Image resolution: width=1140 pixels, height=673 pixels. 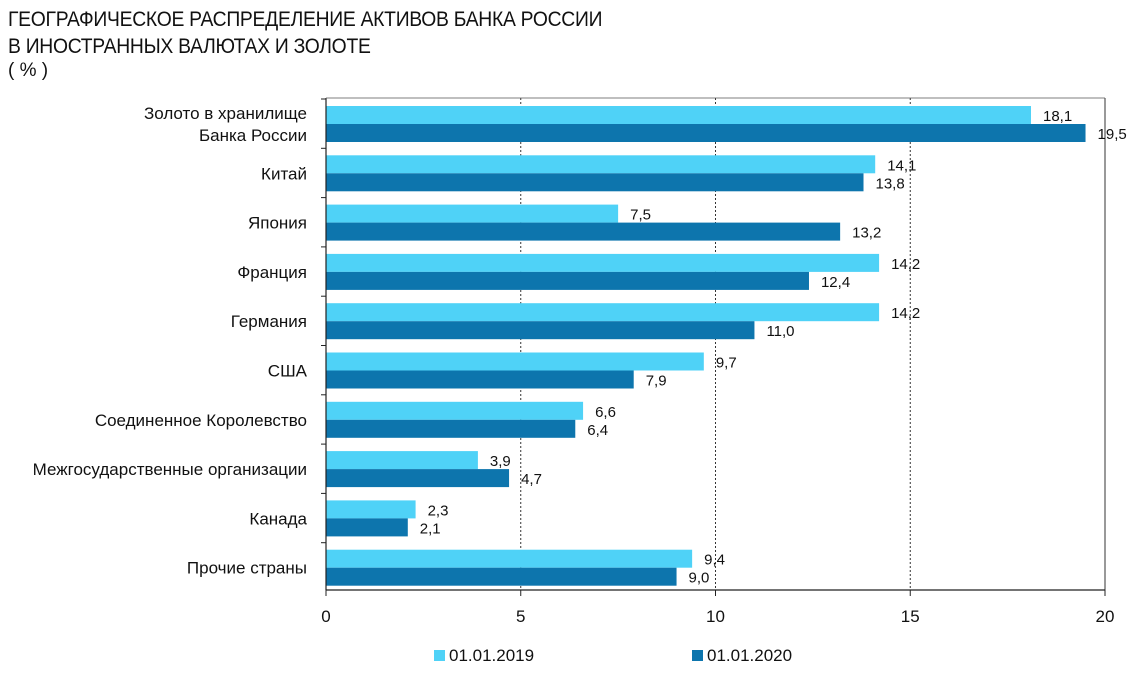 What do you see at coordinates (1057, 116) in the screenshot?
I see `value-label-series1-0: 18,1` at bounding box center [1057, 116].